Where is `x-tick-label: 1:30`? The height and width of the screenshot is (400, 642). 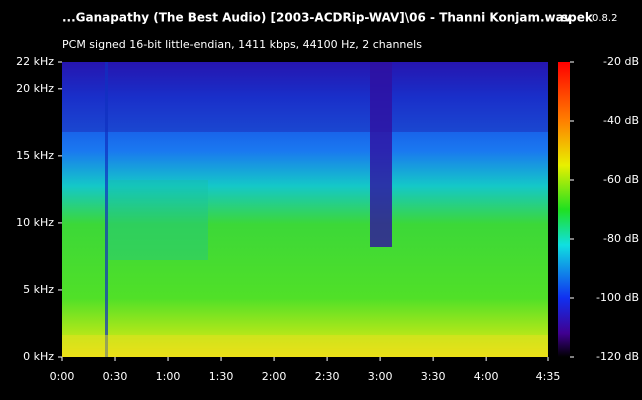
x-tick-label: 1:30 is located at coordinates (221, 376).